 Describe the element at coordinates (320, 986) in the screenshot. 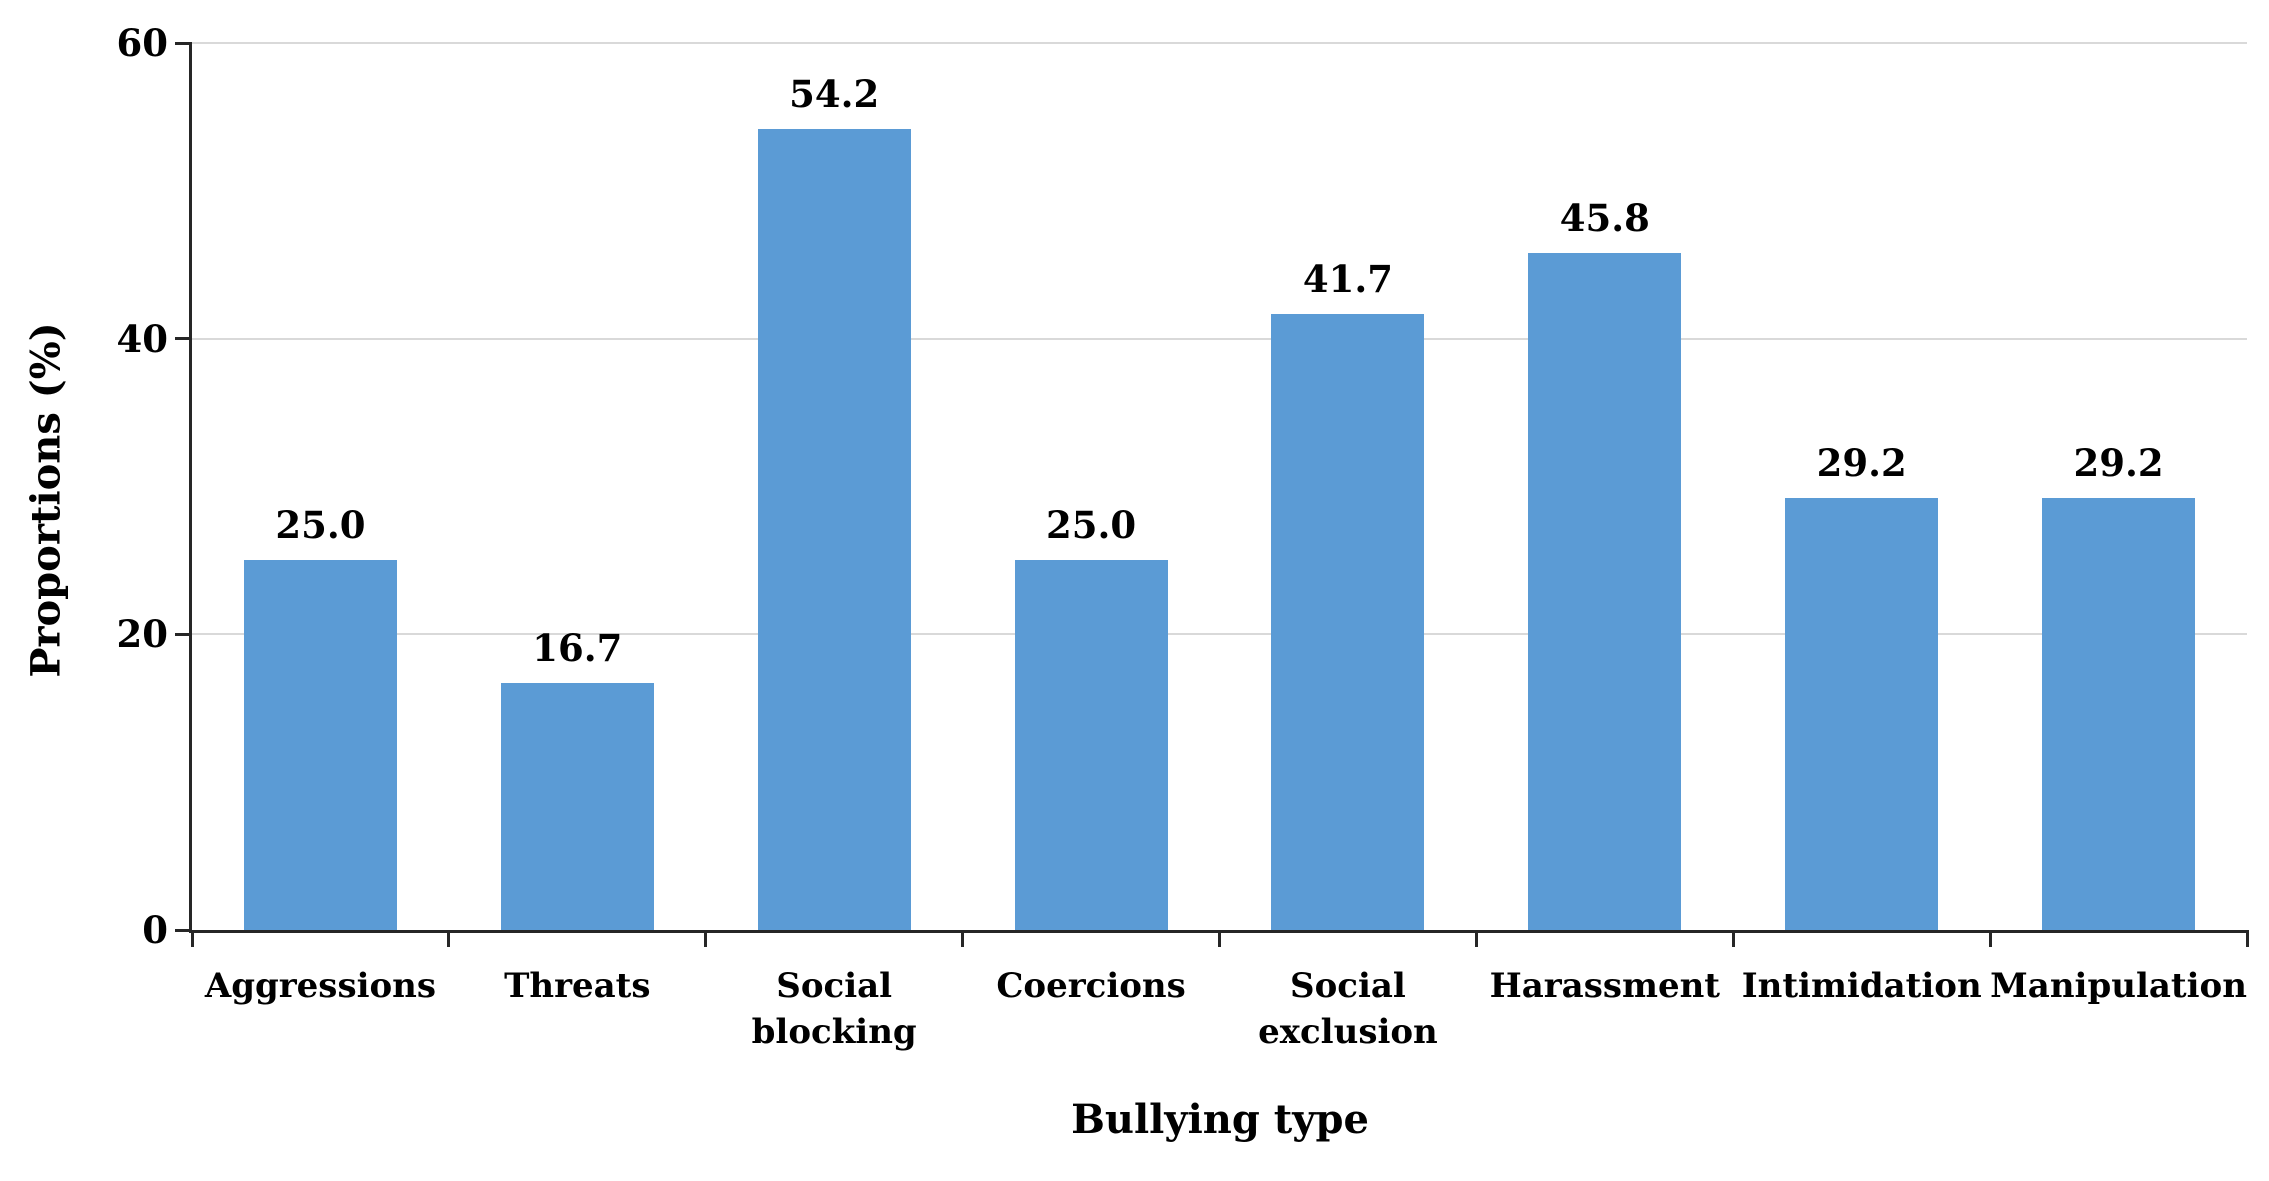

I see `x-tick-label: Aggressions` at that location.